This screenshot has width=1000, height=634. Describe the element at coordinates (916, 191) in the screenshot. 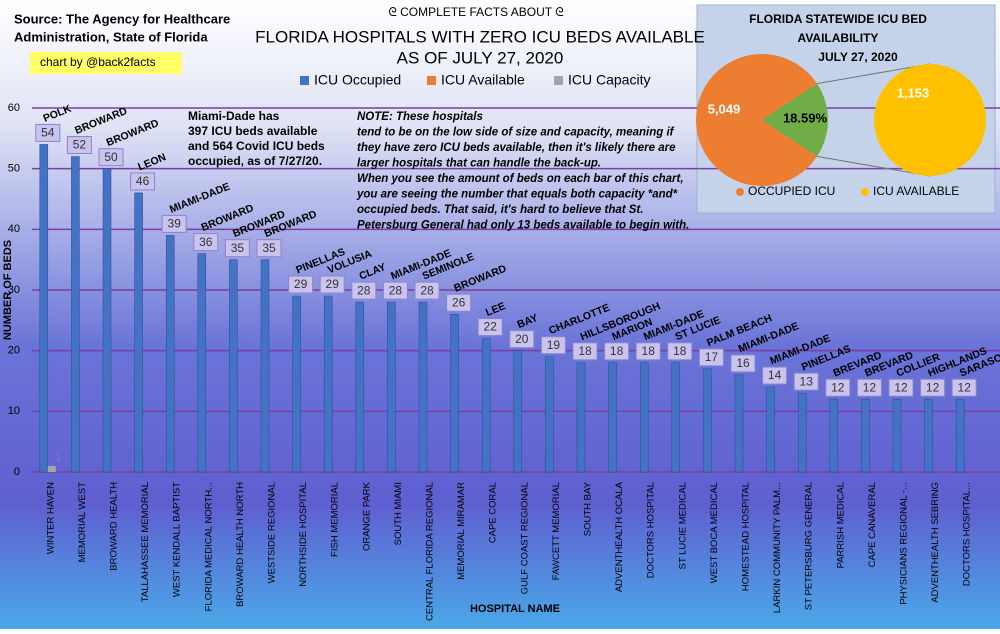

I see `legend-label: ICU AVAILABLE` at that location.